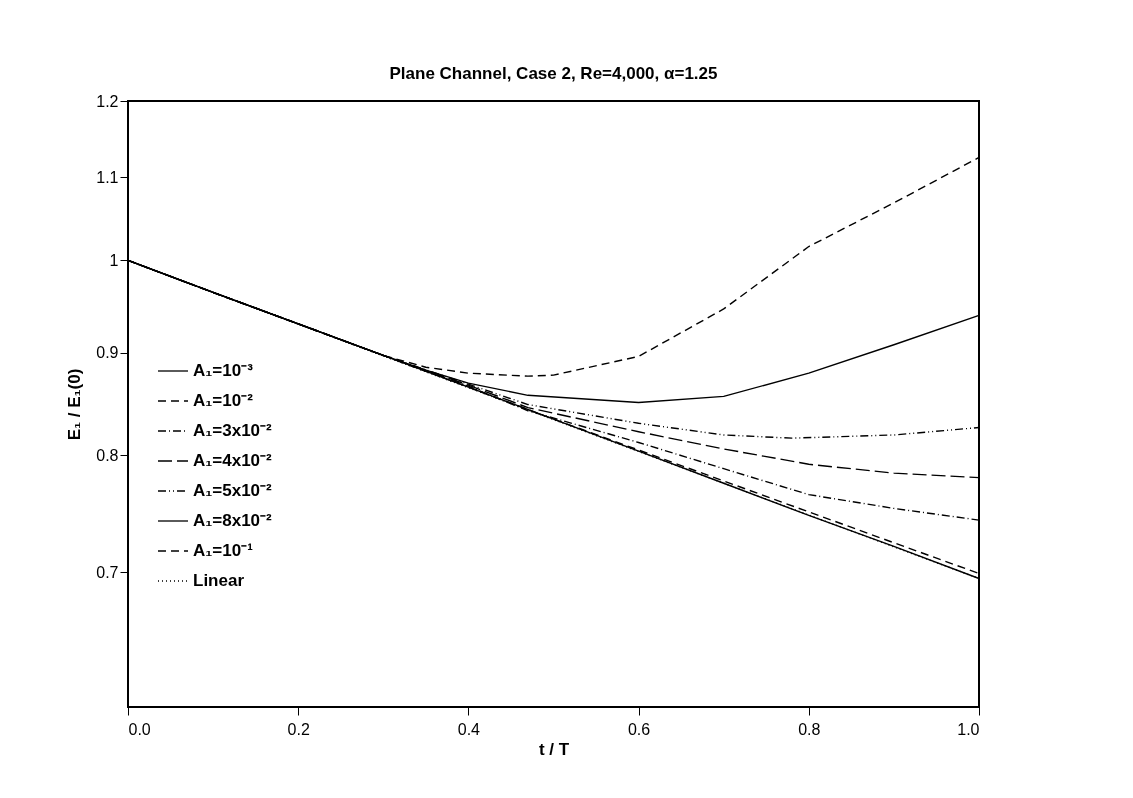  Describe the element at coordinates (219, 580) in the screenshot. I see `legend-label: Linear` at that location.